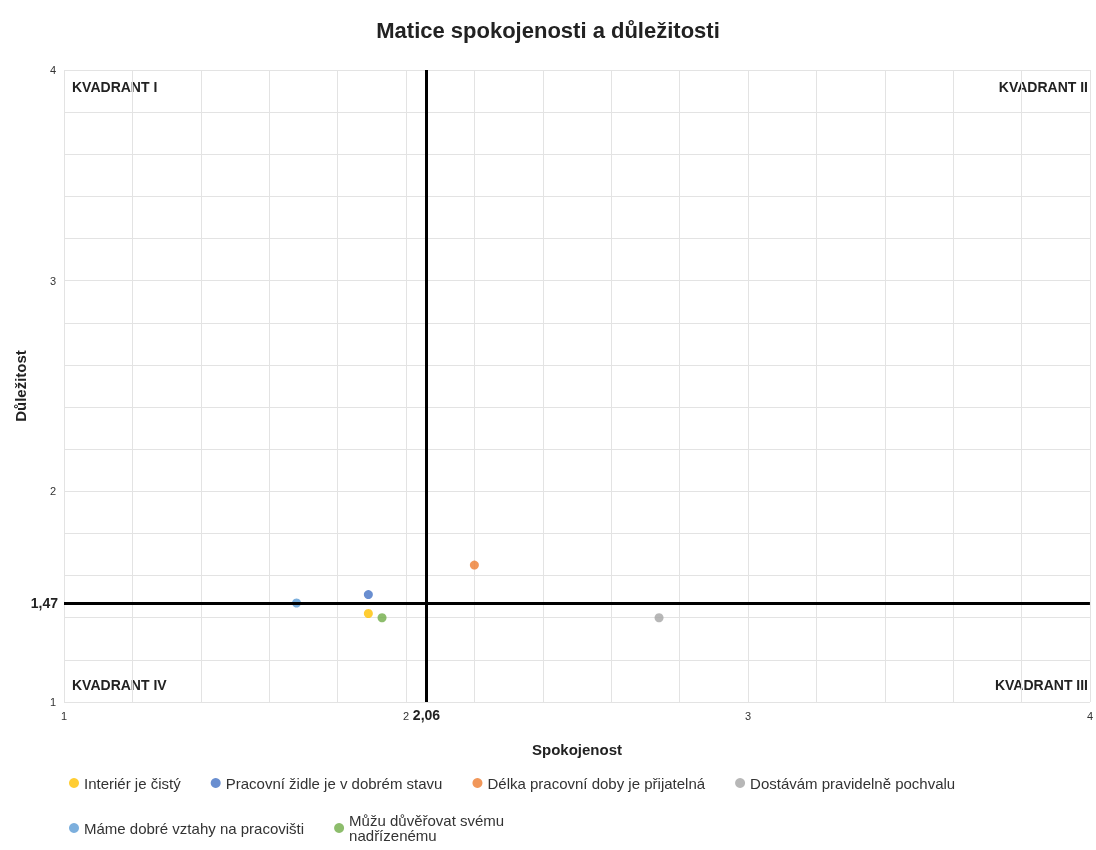  What do you see at coordinates (548, 30) in the screenshot?
I see `chart-title: Matice spokojenosti a důležitosti` at bounding box center [548, 30].